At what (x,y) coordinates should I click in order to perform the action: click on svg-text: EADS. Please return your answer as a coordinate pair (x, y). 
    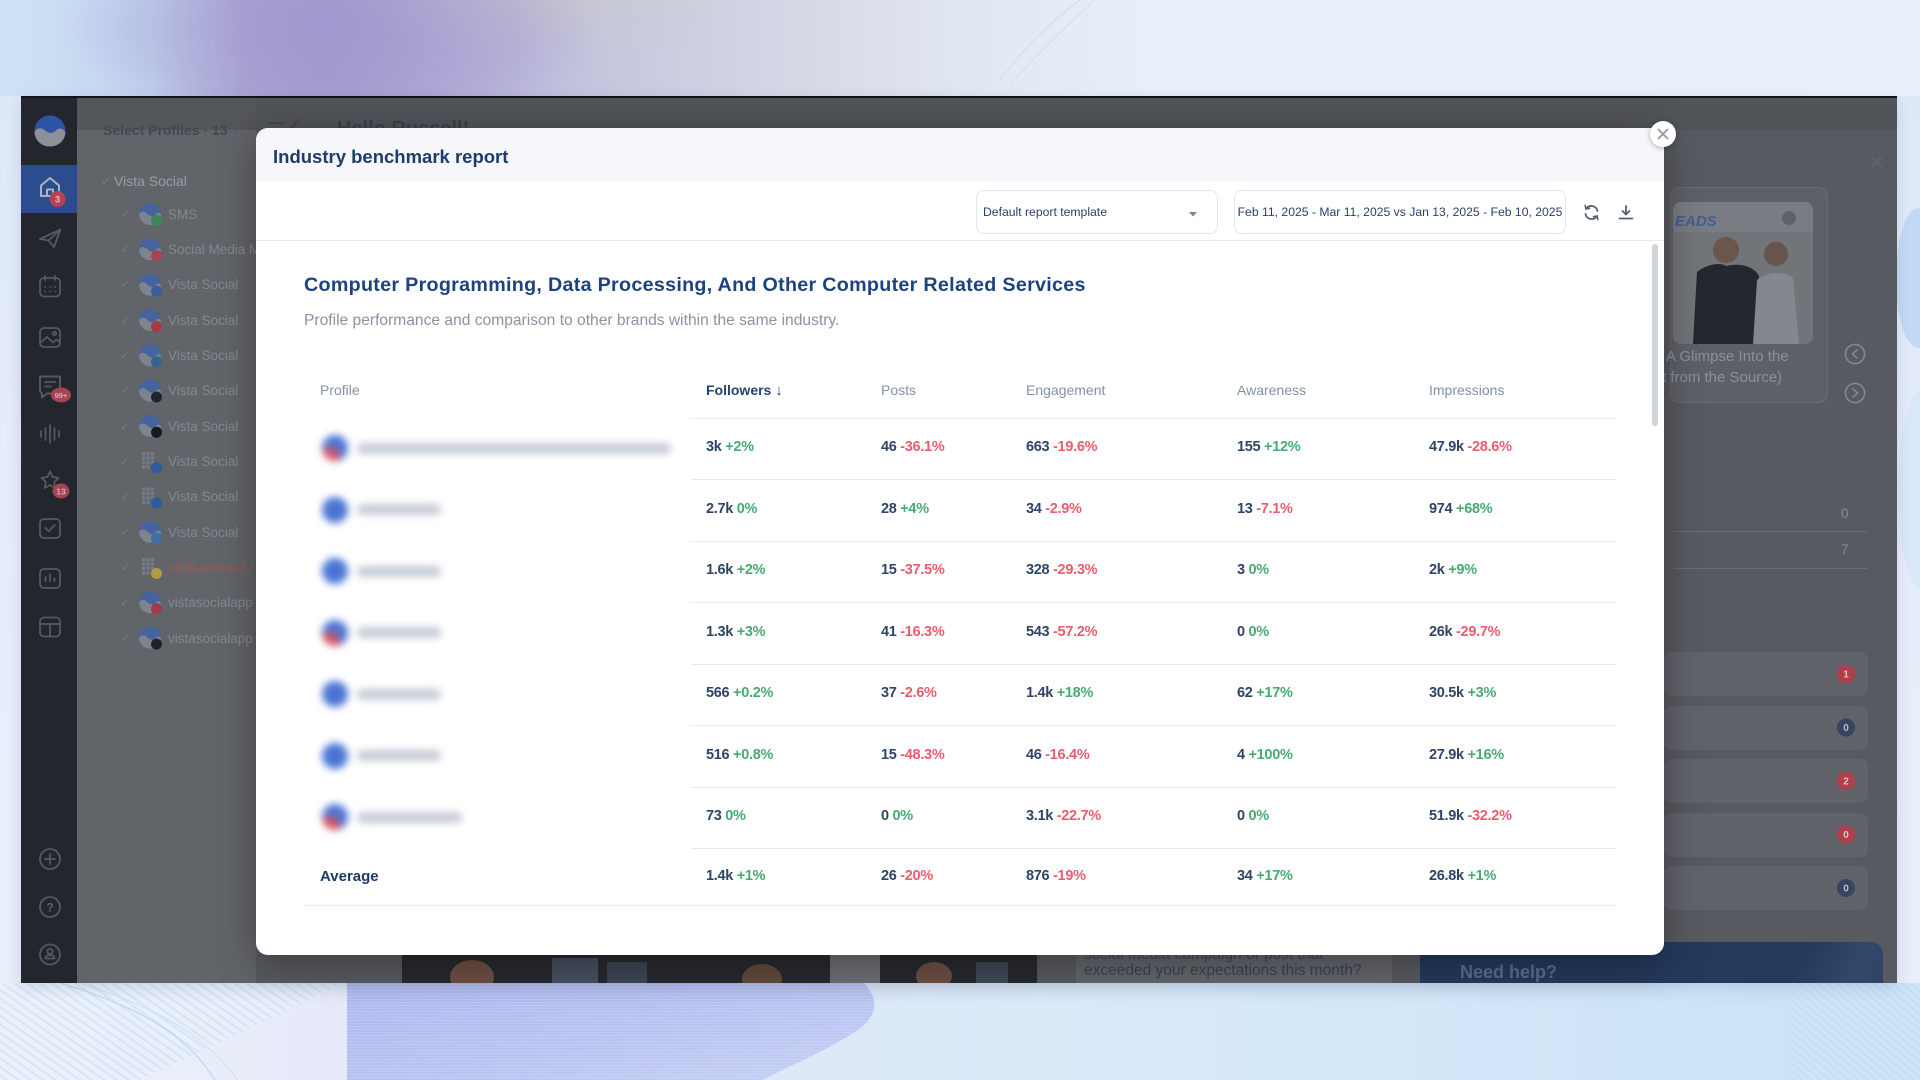
    Looking at the image, I should click on (1696, 221).